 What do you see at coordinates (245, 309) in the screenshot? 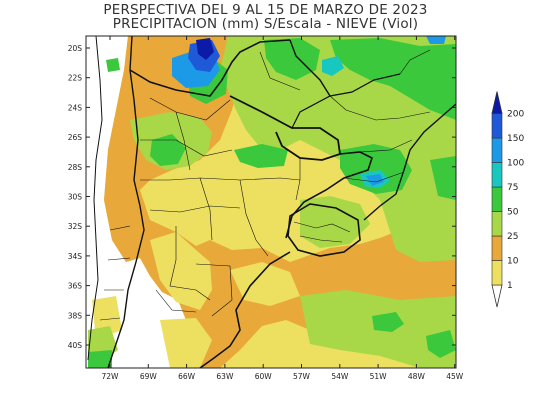
I see `argentina-coast` at bounding box center [245, 309].